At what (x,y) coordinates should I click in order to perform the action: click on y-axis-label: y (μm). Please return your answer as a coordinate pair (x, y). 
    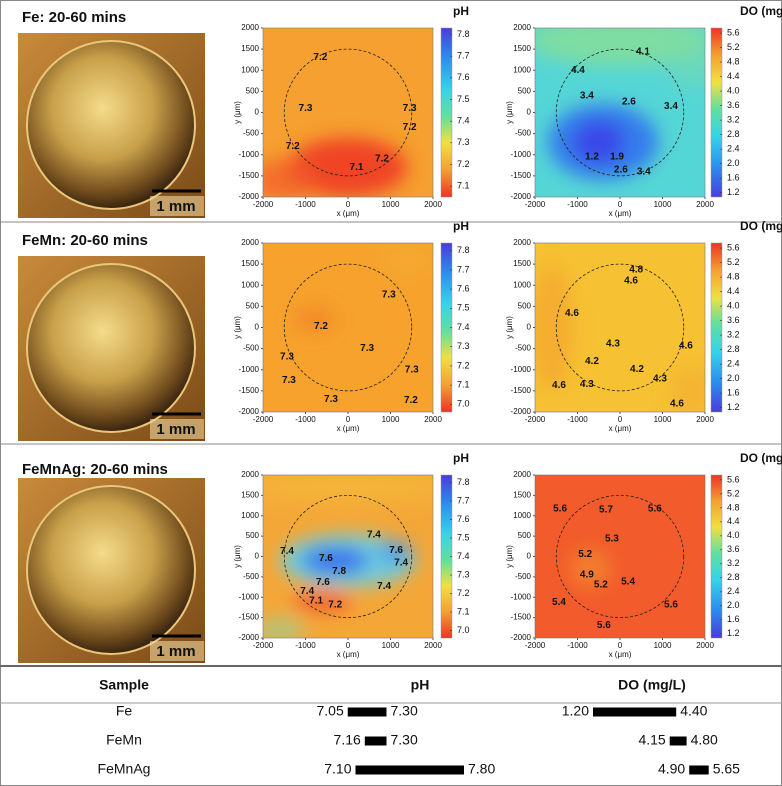
    Looking at the image, I should click on (509, 327).